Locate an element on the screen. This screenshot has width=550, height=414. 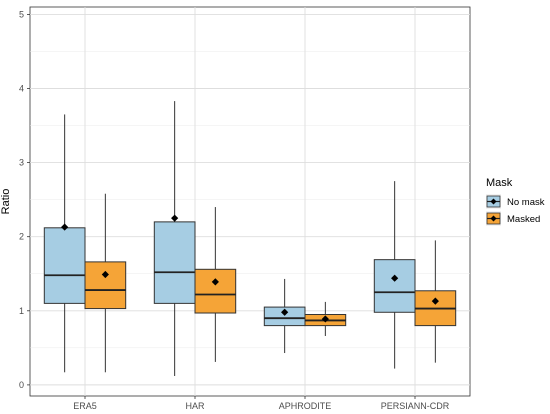
y-tick-label: 2 is located at coordinates (21, 237).